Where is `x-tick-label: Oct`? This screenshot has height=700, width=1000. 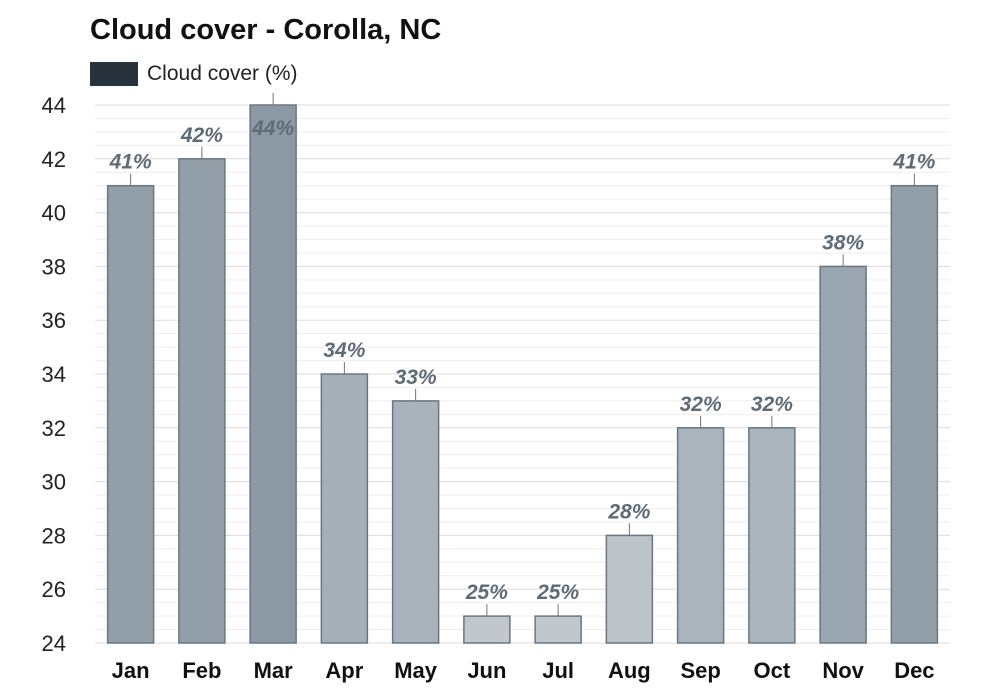 x-tick-label: Oct is located at coordinates (772, 670).